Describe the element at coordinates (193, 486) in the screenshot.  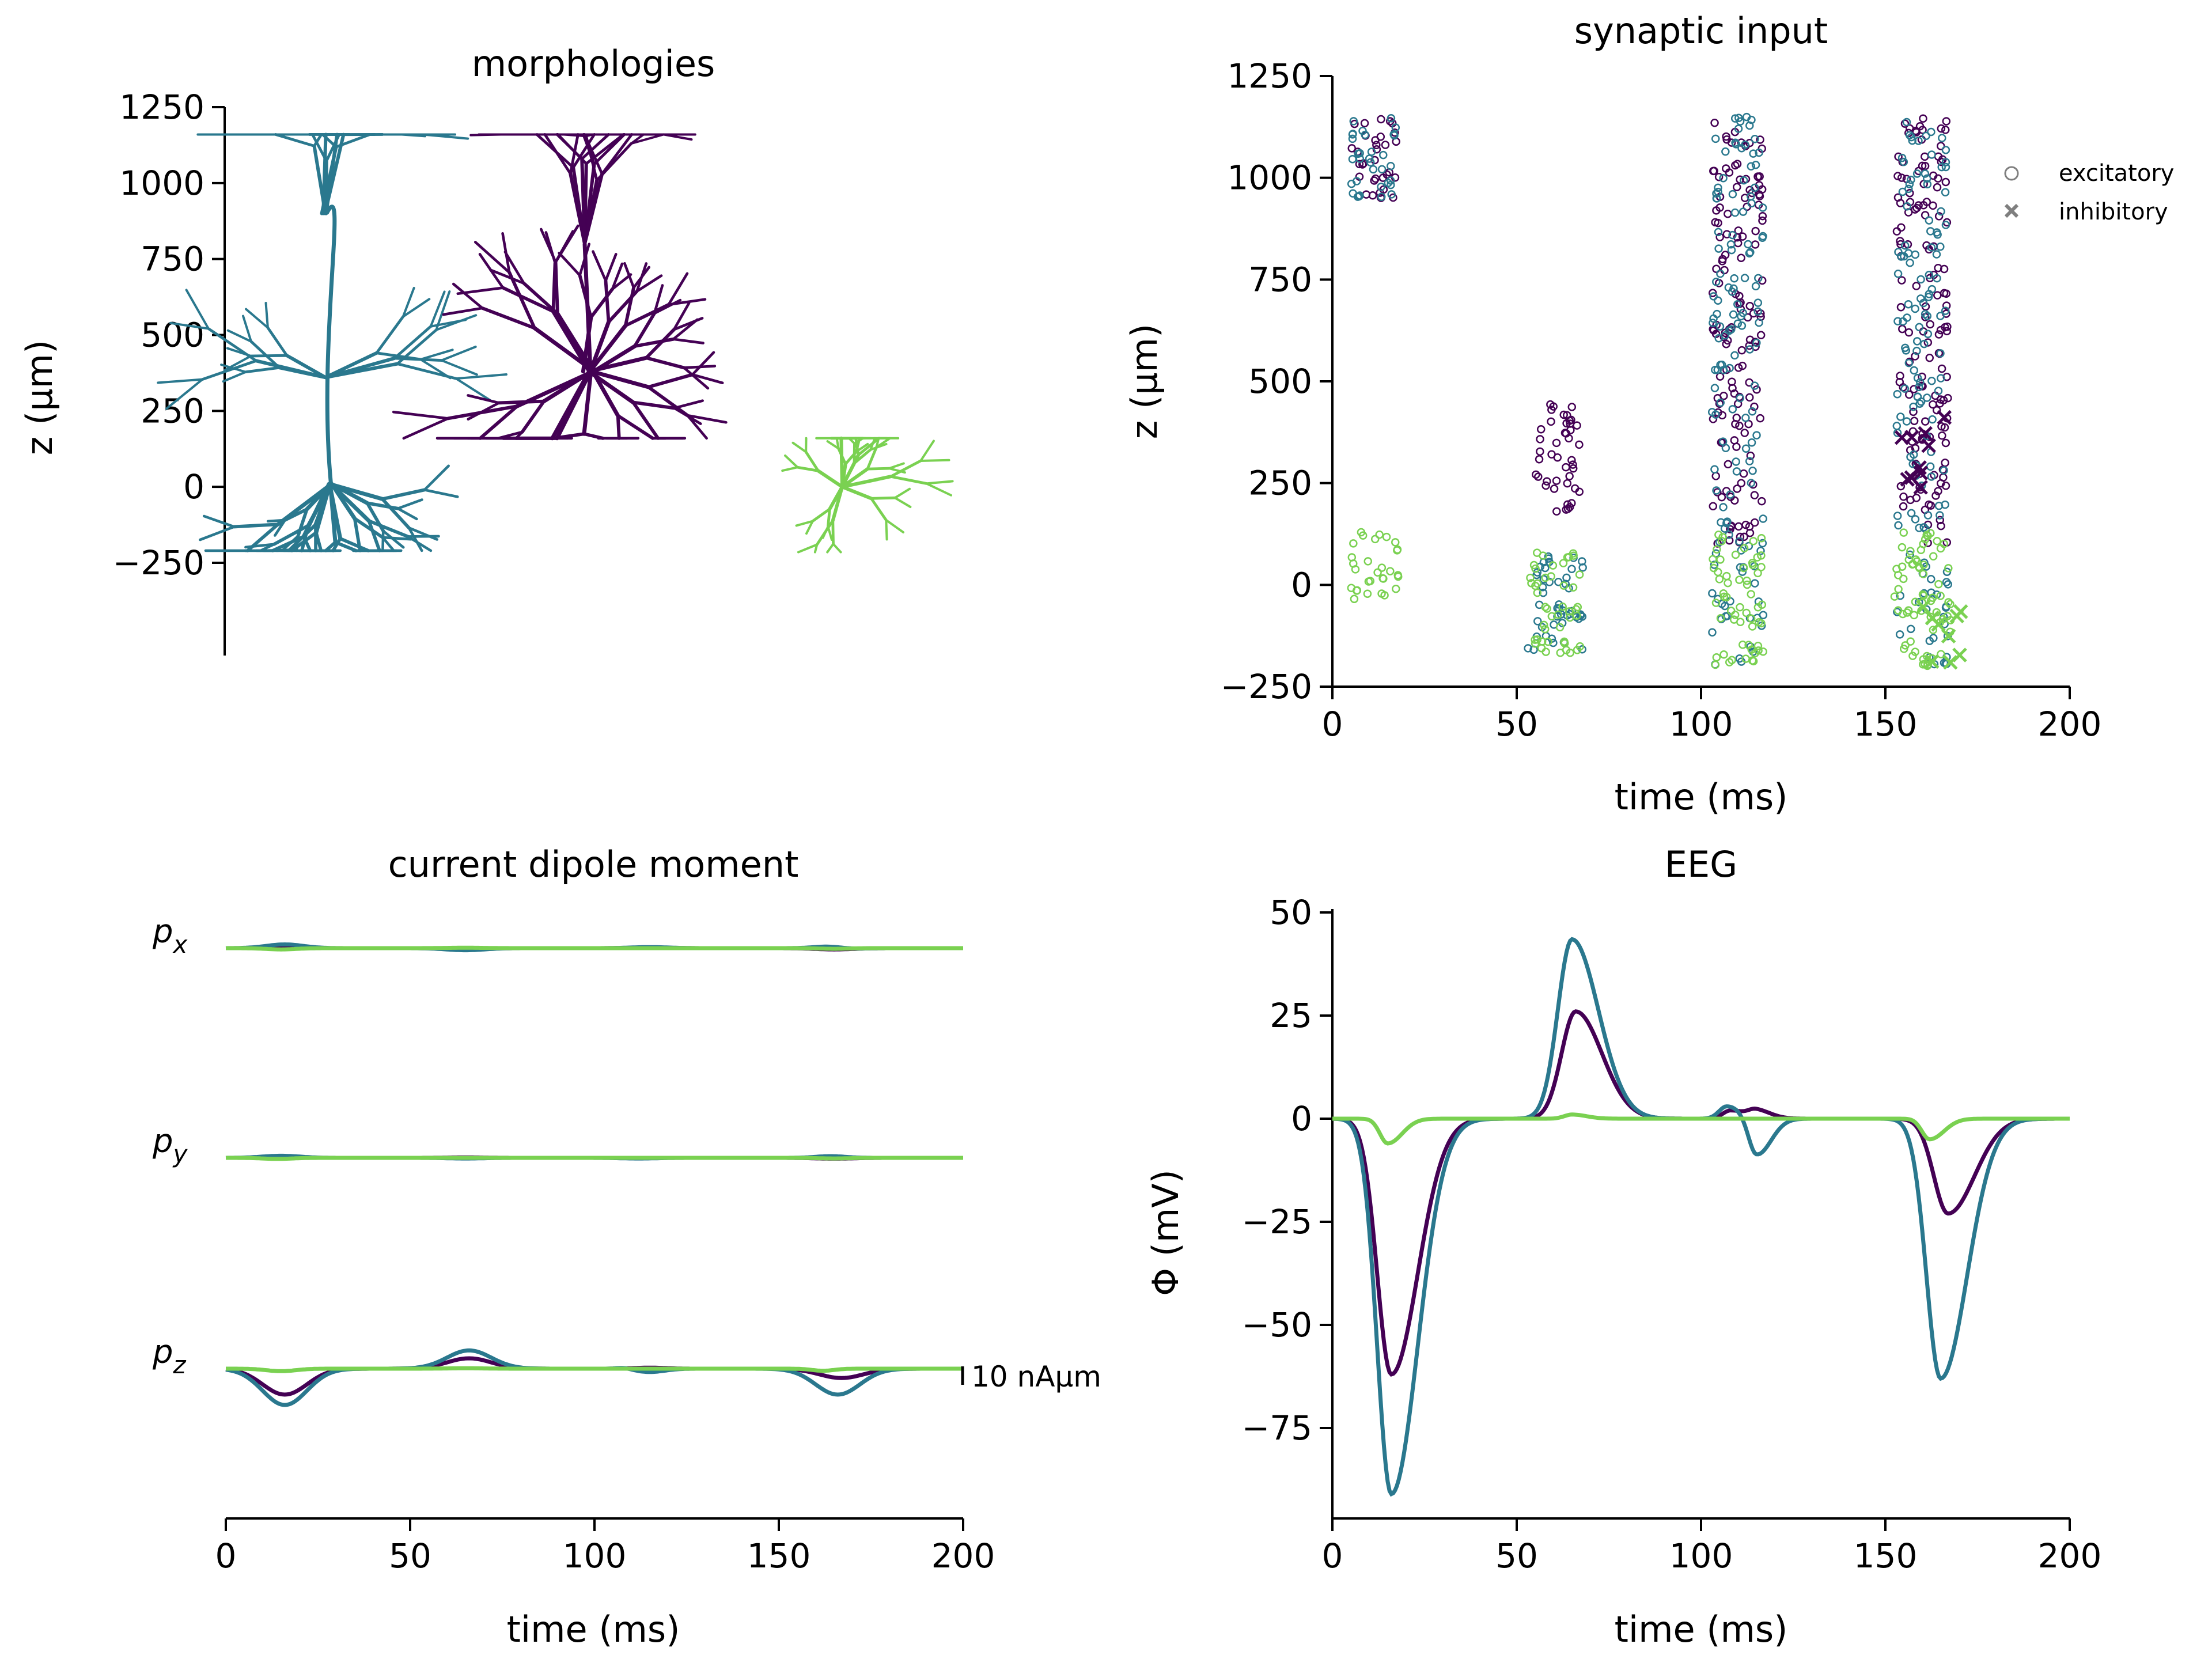
I see `morphologies-y-tick-label: 0` at that location.